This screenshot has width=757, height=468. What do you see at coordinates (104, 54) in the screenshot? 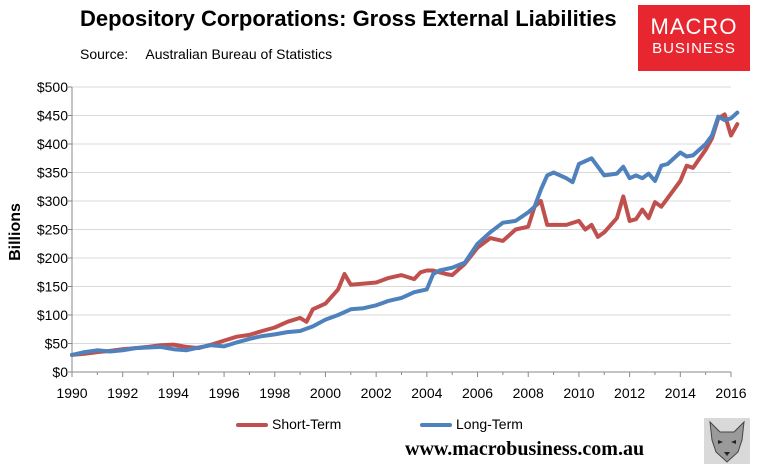
I see `source-label: Source:` at bounding box center [104, 54].